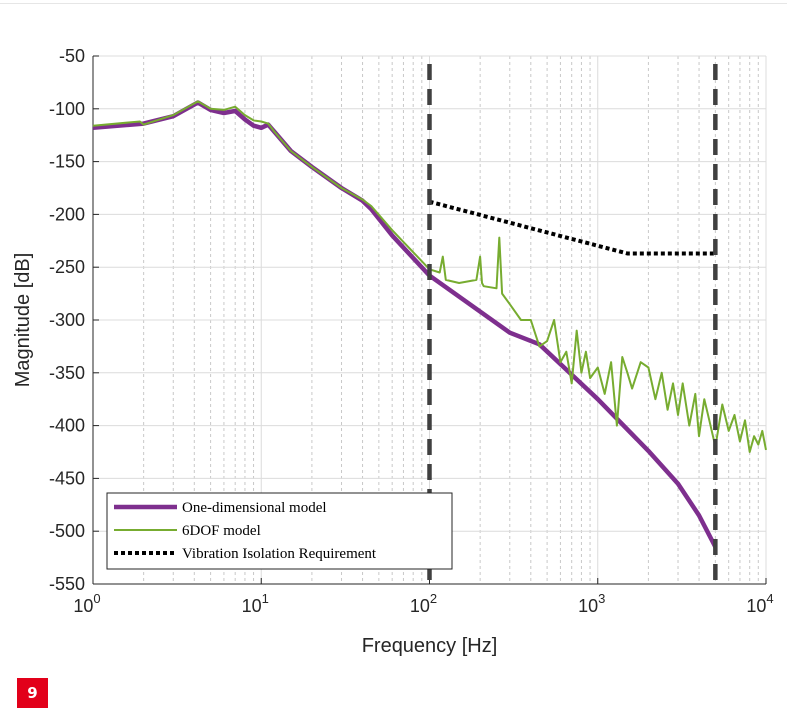 This screenshot has width=787, height=725. What do you see at coordinates (67, 109) in the screenshot?
I see `y-tick-label: -100` at bounding box center [67, 109].